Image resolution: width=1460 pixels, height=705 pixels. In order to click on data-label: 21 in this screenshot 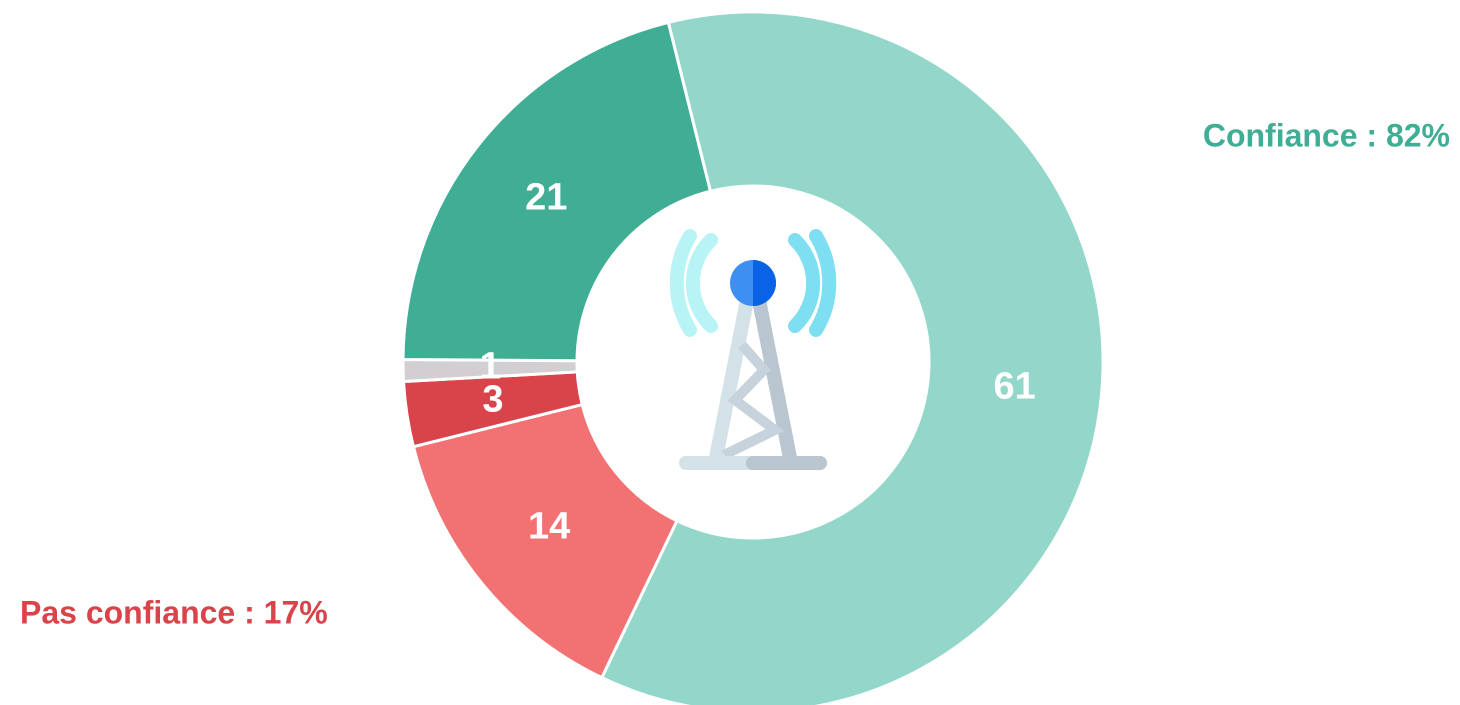, I will do `click(546, 197)`.